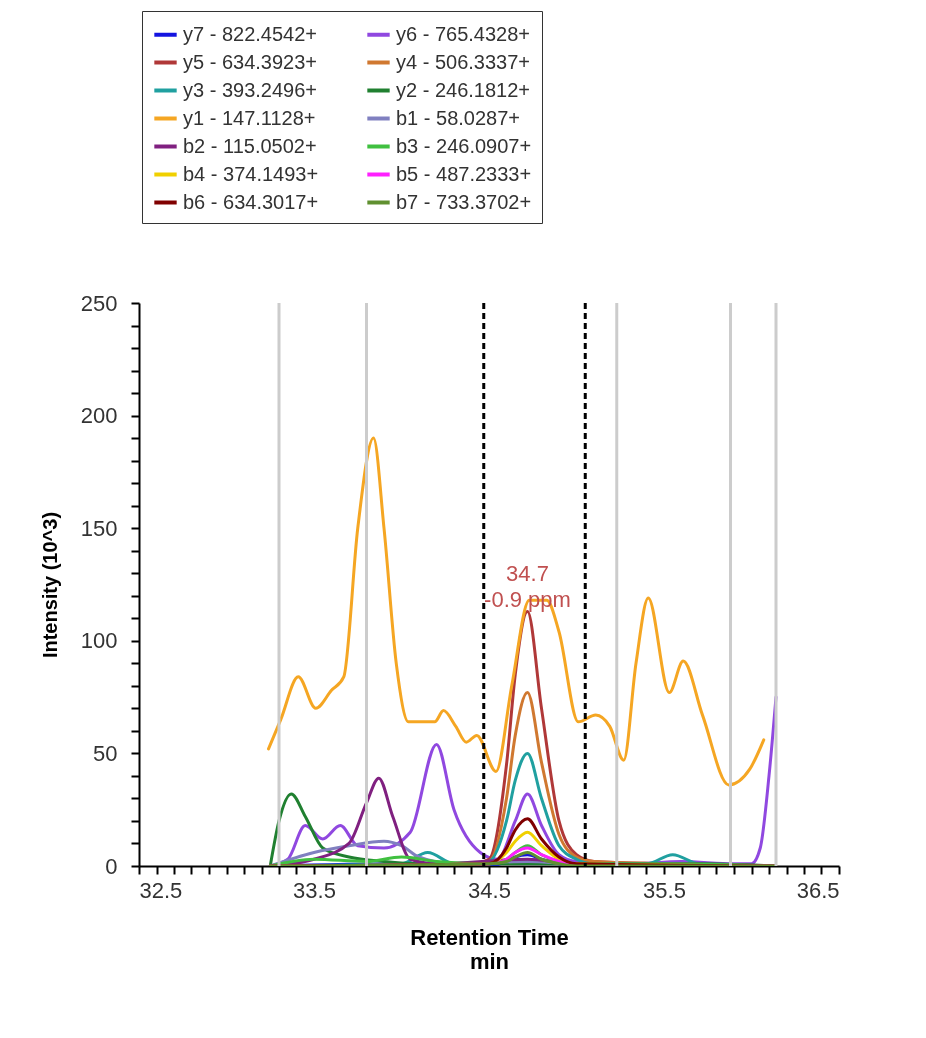  I want to click on legend-label: y6 - 765.4328+, so click(463, 33).